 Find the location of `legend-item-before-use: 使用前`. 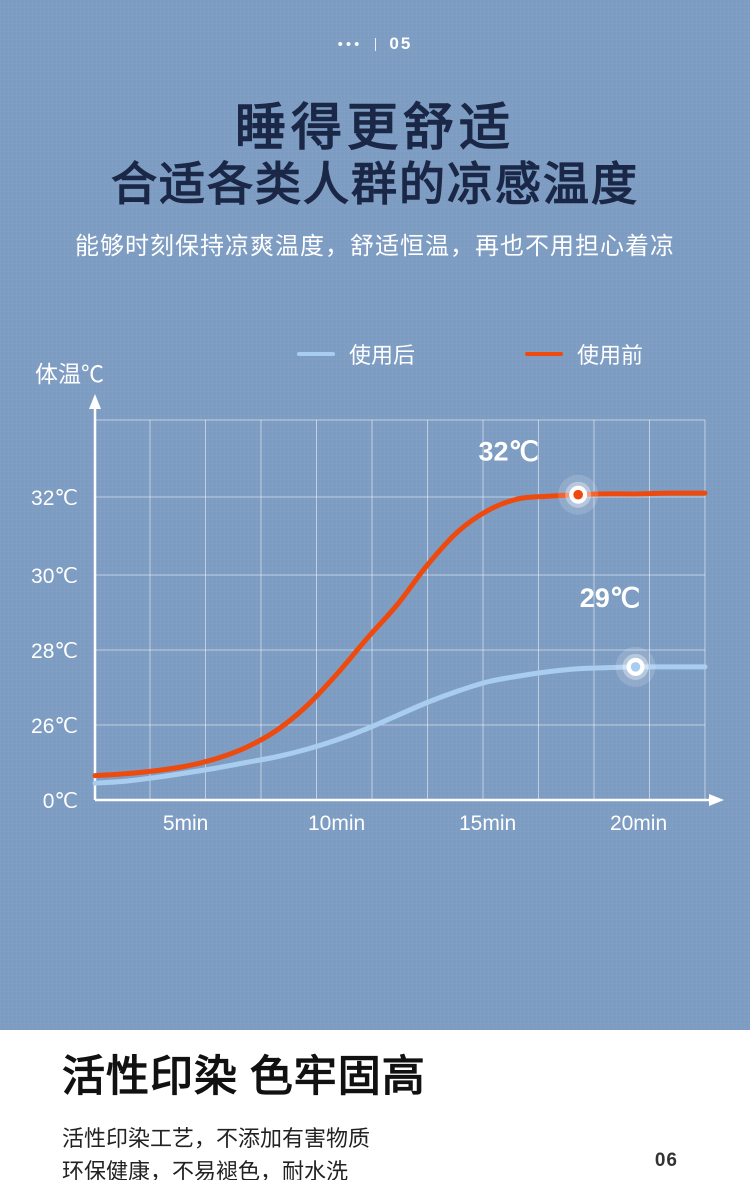

legend-item-before-use: 使用前 is located at coordinates (584, 354).